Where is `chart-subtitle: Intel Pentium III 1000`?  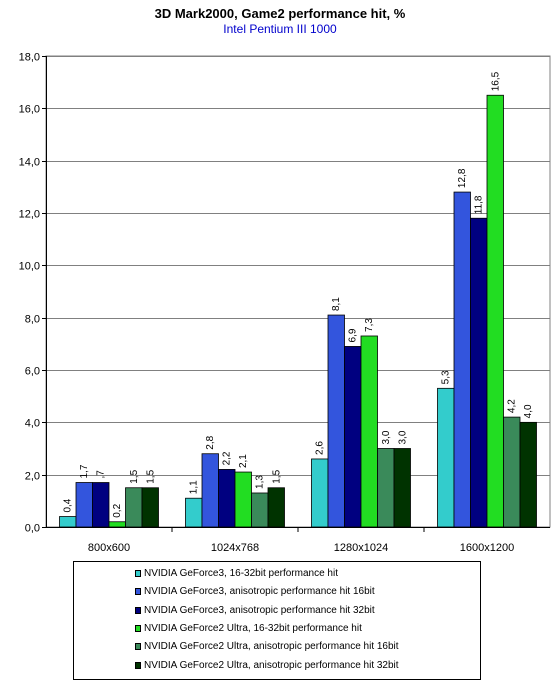
chart-subtitle: Intel Pentium III 1000 is located at coordinates (280, 29).